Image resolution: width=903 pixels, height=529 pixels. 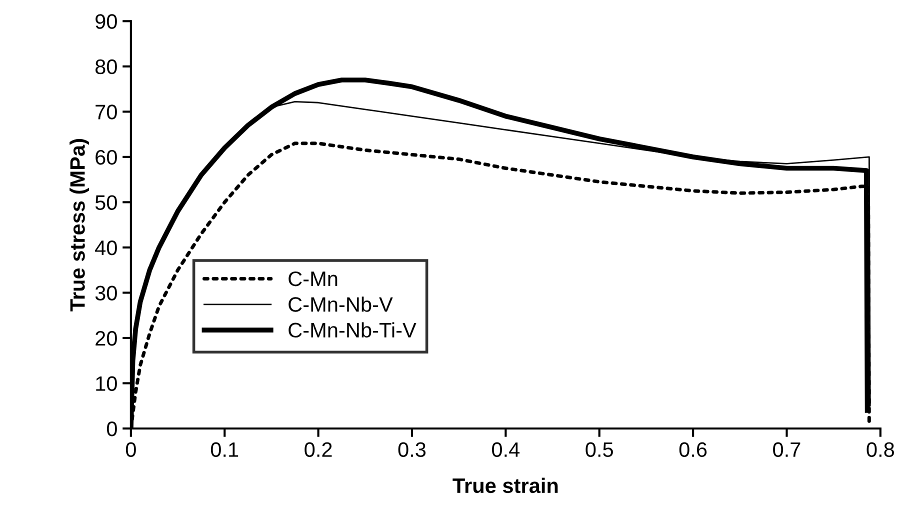 I want to click on legend-label: C-Mn, so click(x=313, y=278).